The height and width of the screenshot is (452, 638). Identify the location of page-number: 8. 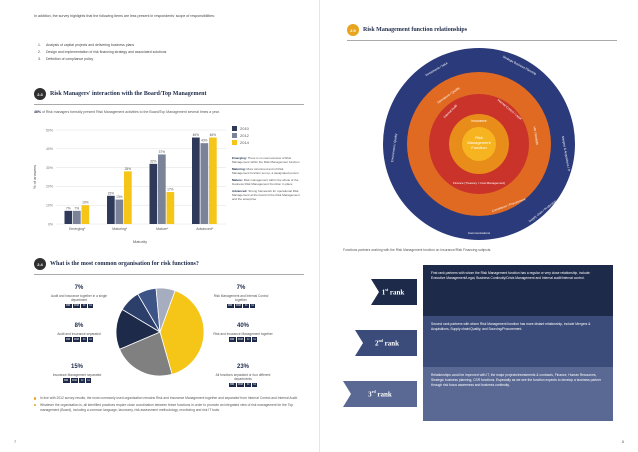
(622, 441).